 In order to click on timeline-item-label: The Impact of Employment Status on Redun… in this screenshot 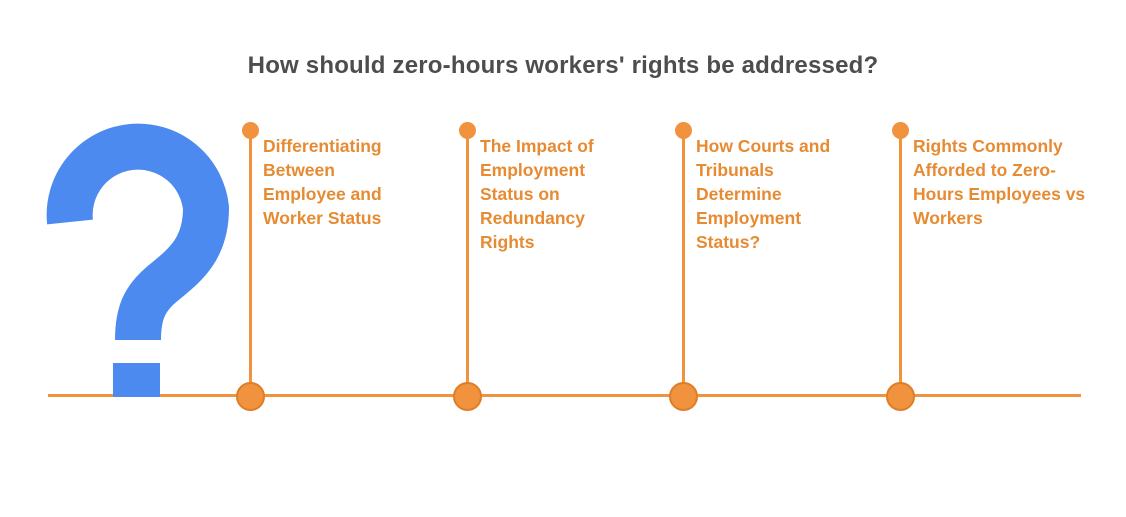, I will do `click(537, 194)`.